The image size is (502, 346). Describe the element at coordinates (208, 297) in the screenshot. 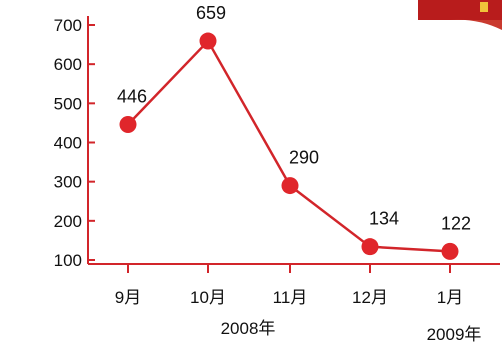

I see `x-tick-label: 10月` at that location.